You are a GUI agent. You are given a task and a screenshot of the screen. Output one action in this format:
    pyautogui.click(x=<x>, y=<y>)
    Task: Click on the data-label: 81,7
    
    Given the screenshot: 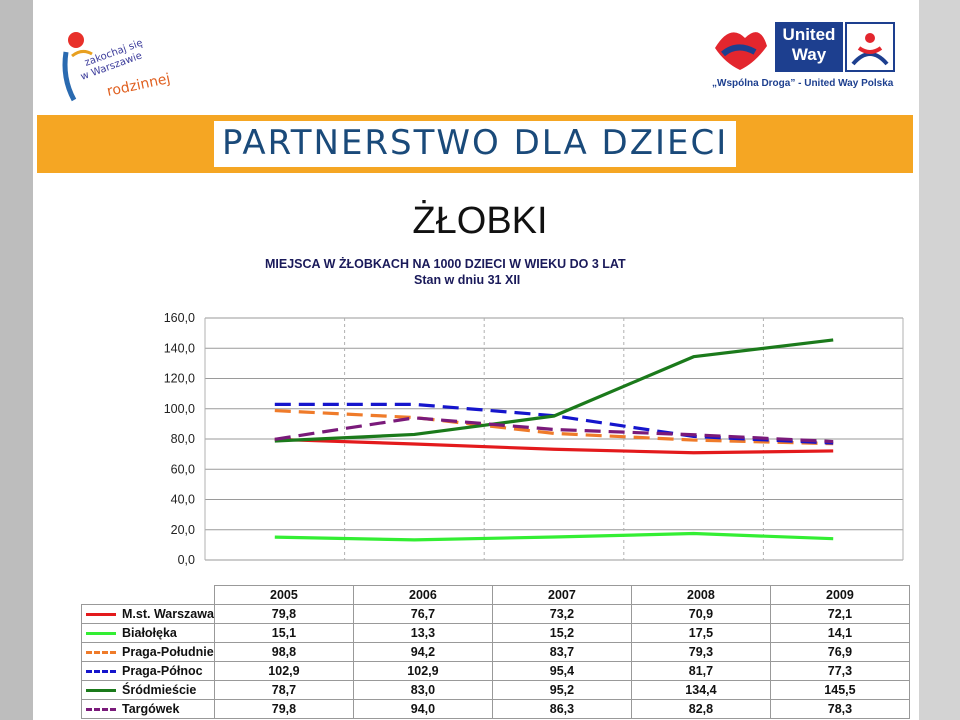 What is the action you would take?
    pyautogui.click(x=700, y=671)
    